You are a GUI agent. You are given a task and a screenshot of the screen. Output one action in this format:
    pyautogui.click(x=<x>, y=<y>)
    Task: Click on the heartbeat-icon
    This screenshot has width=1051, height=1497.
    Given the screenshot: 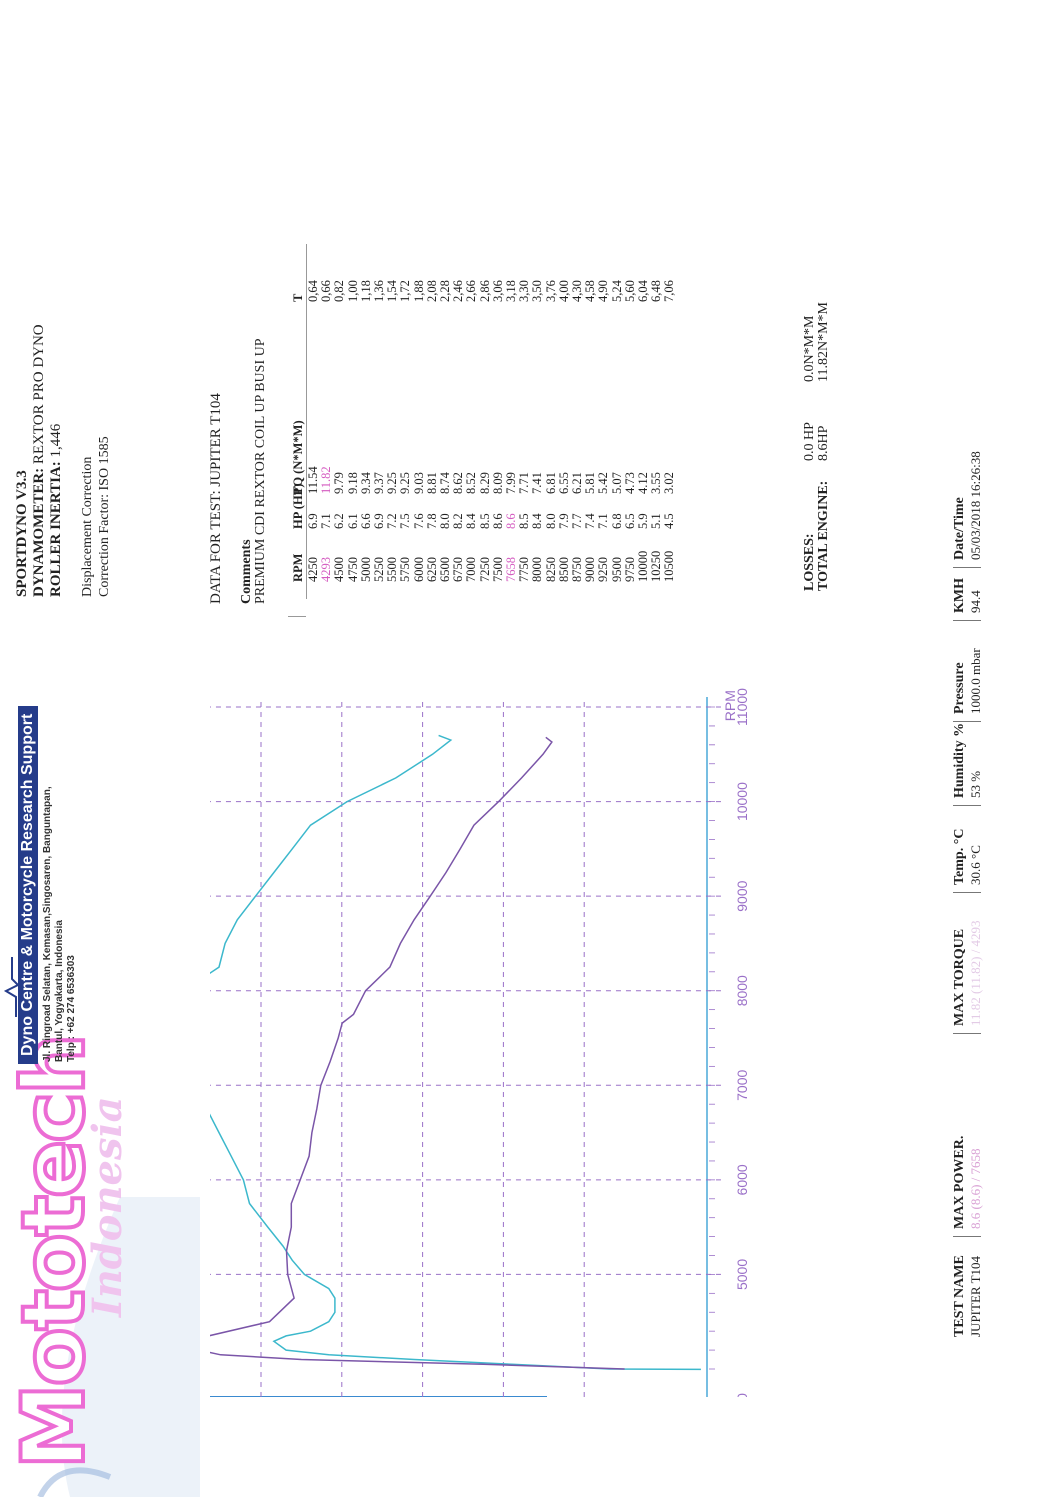 What is the action you would take?
    pyautogui.click(x=12, y=987)
    